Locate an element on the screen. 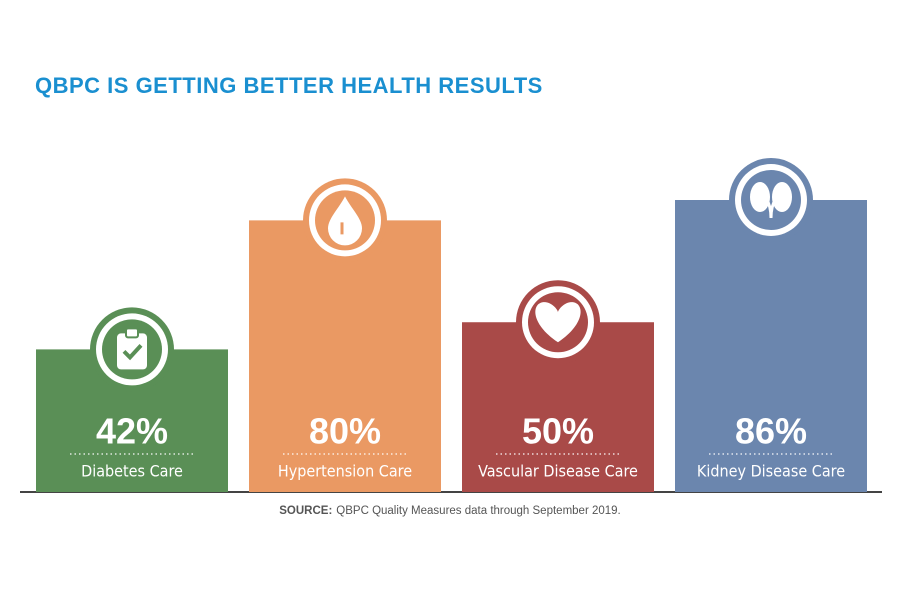 This screenshot has height=600, width=900. source-label: SOURCE: is located at coordinates (305, 511).